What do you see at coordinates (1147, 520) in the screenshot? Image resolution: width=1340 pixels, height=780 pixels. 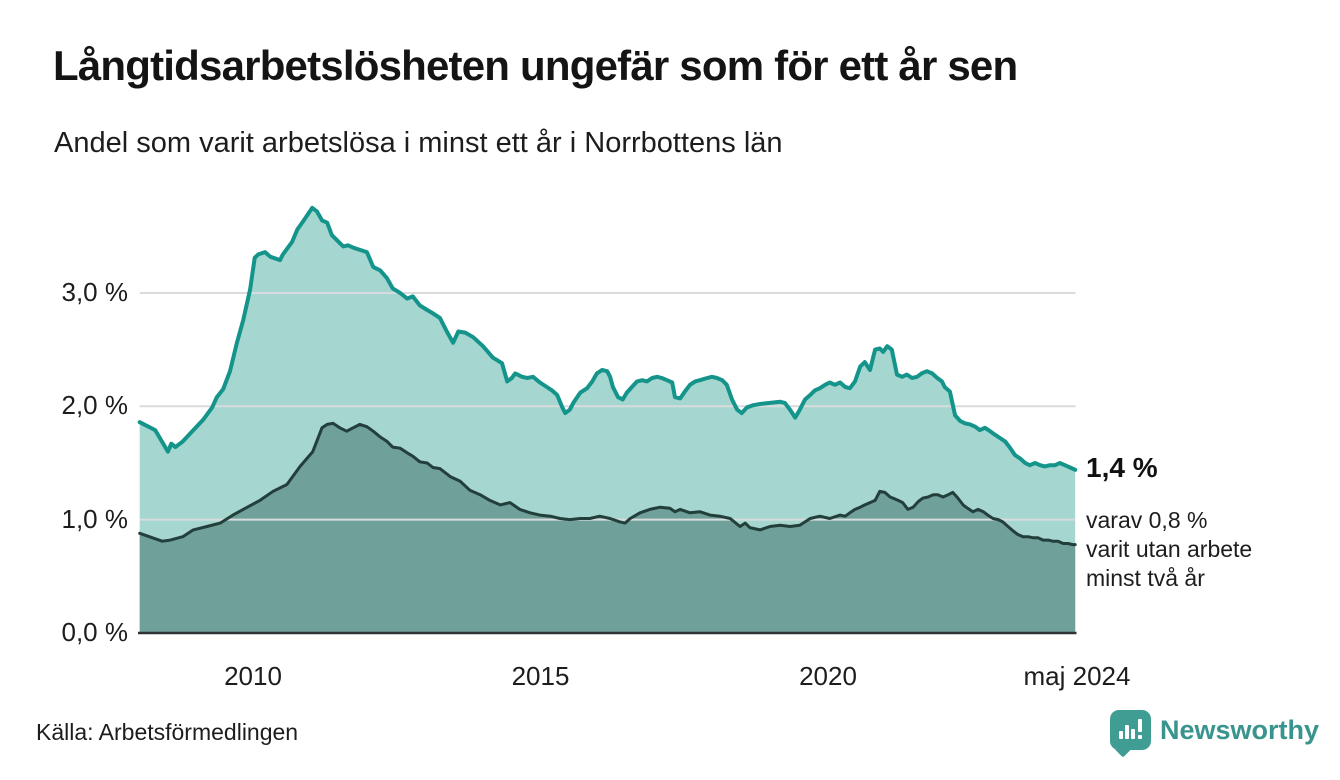 I see `annotation-line-1: varav 0,8 %` at bounding box center [1147, 520].